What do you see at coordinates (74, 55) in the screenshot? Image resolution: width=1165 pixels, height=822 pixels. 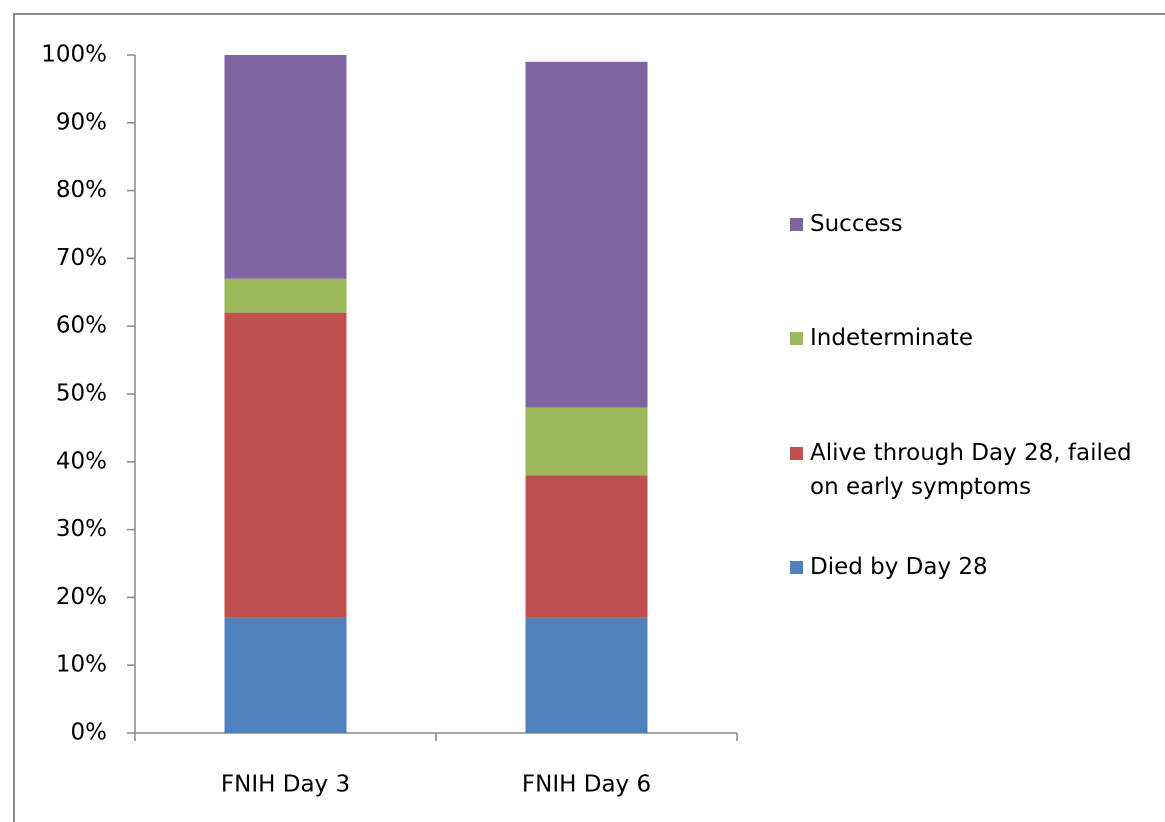 I see `y-tick-label: 100%` at bounding box center [74, 55].